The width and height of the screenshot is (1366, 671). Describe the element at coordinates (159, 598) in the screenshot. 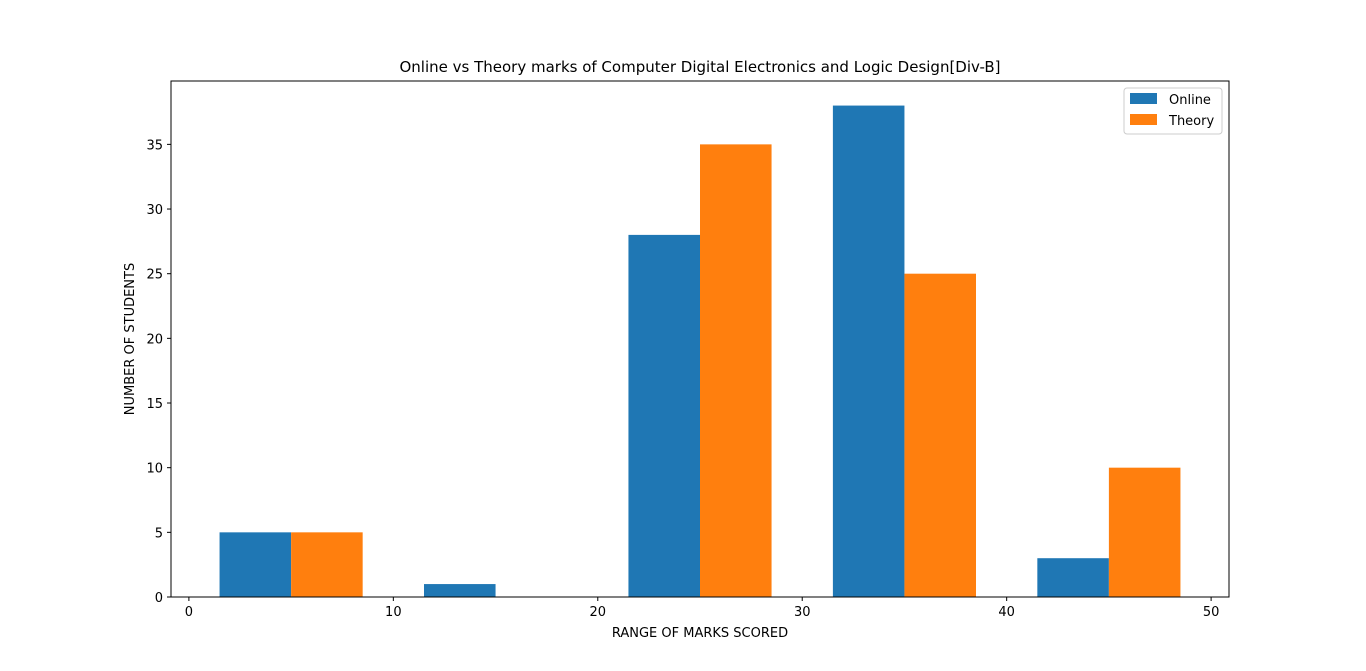

I see `y-tick-label: 0` at that location.